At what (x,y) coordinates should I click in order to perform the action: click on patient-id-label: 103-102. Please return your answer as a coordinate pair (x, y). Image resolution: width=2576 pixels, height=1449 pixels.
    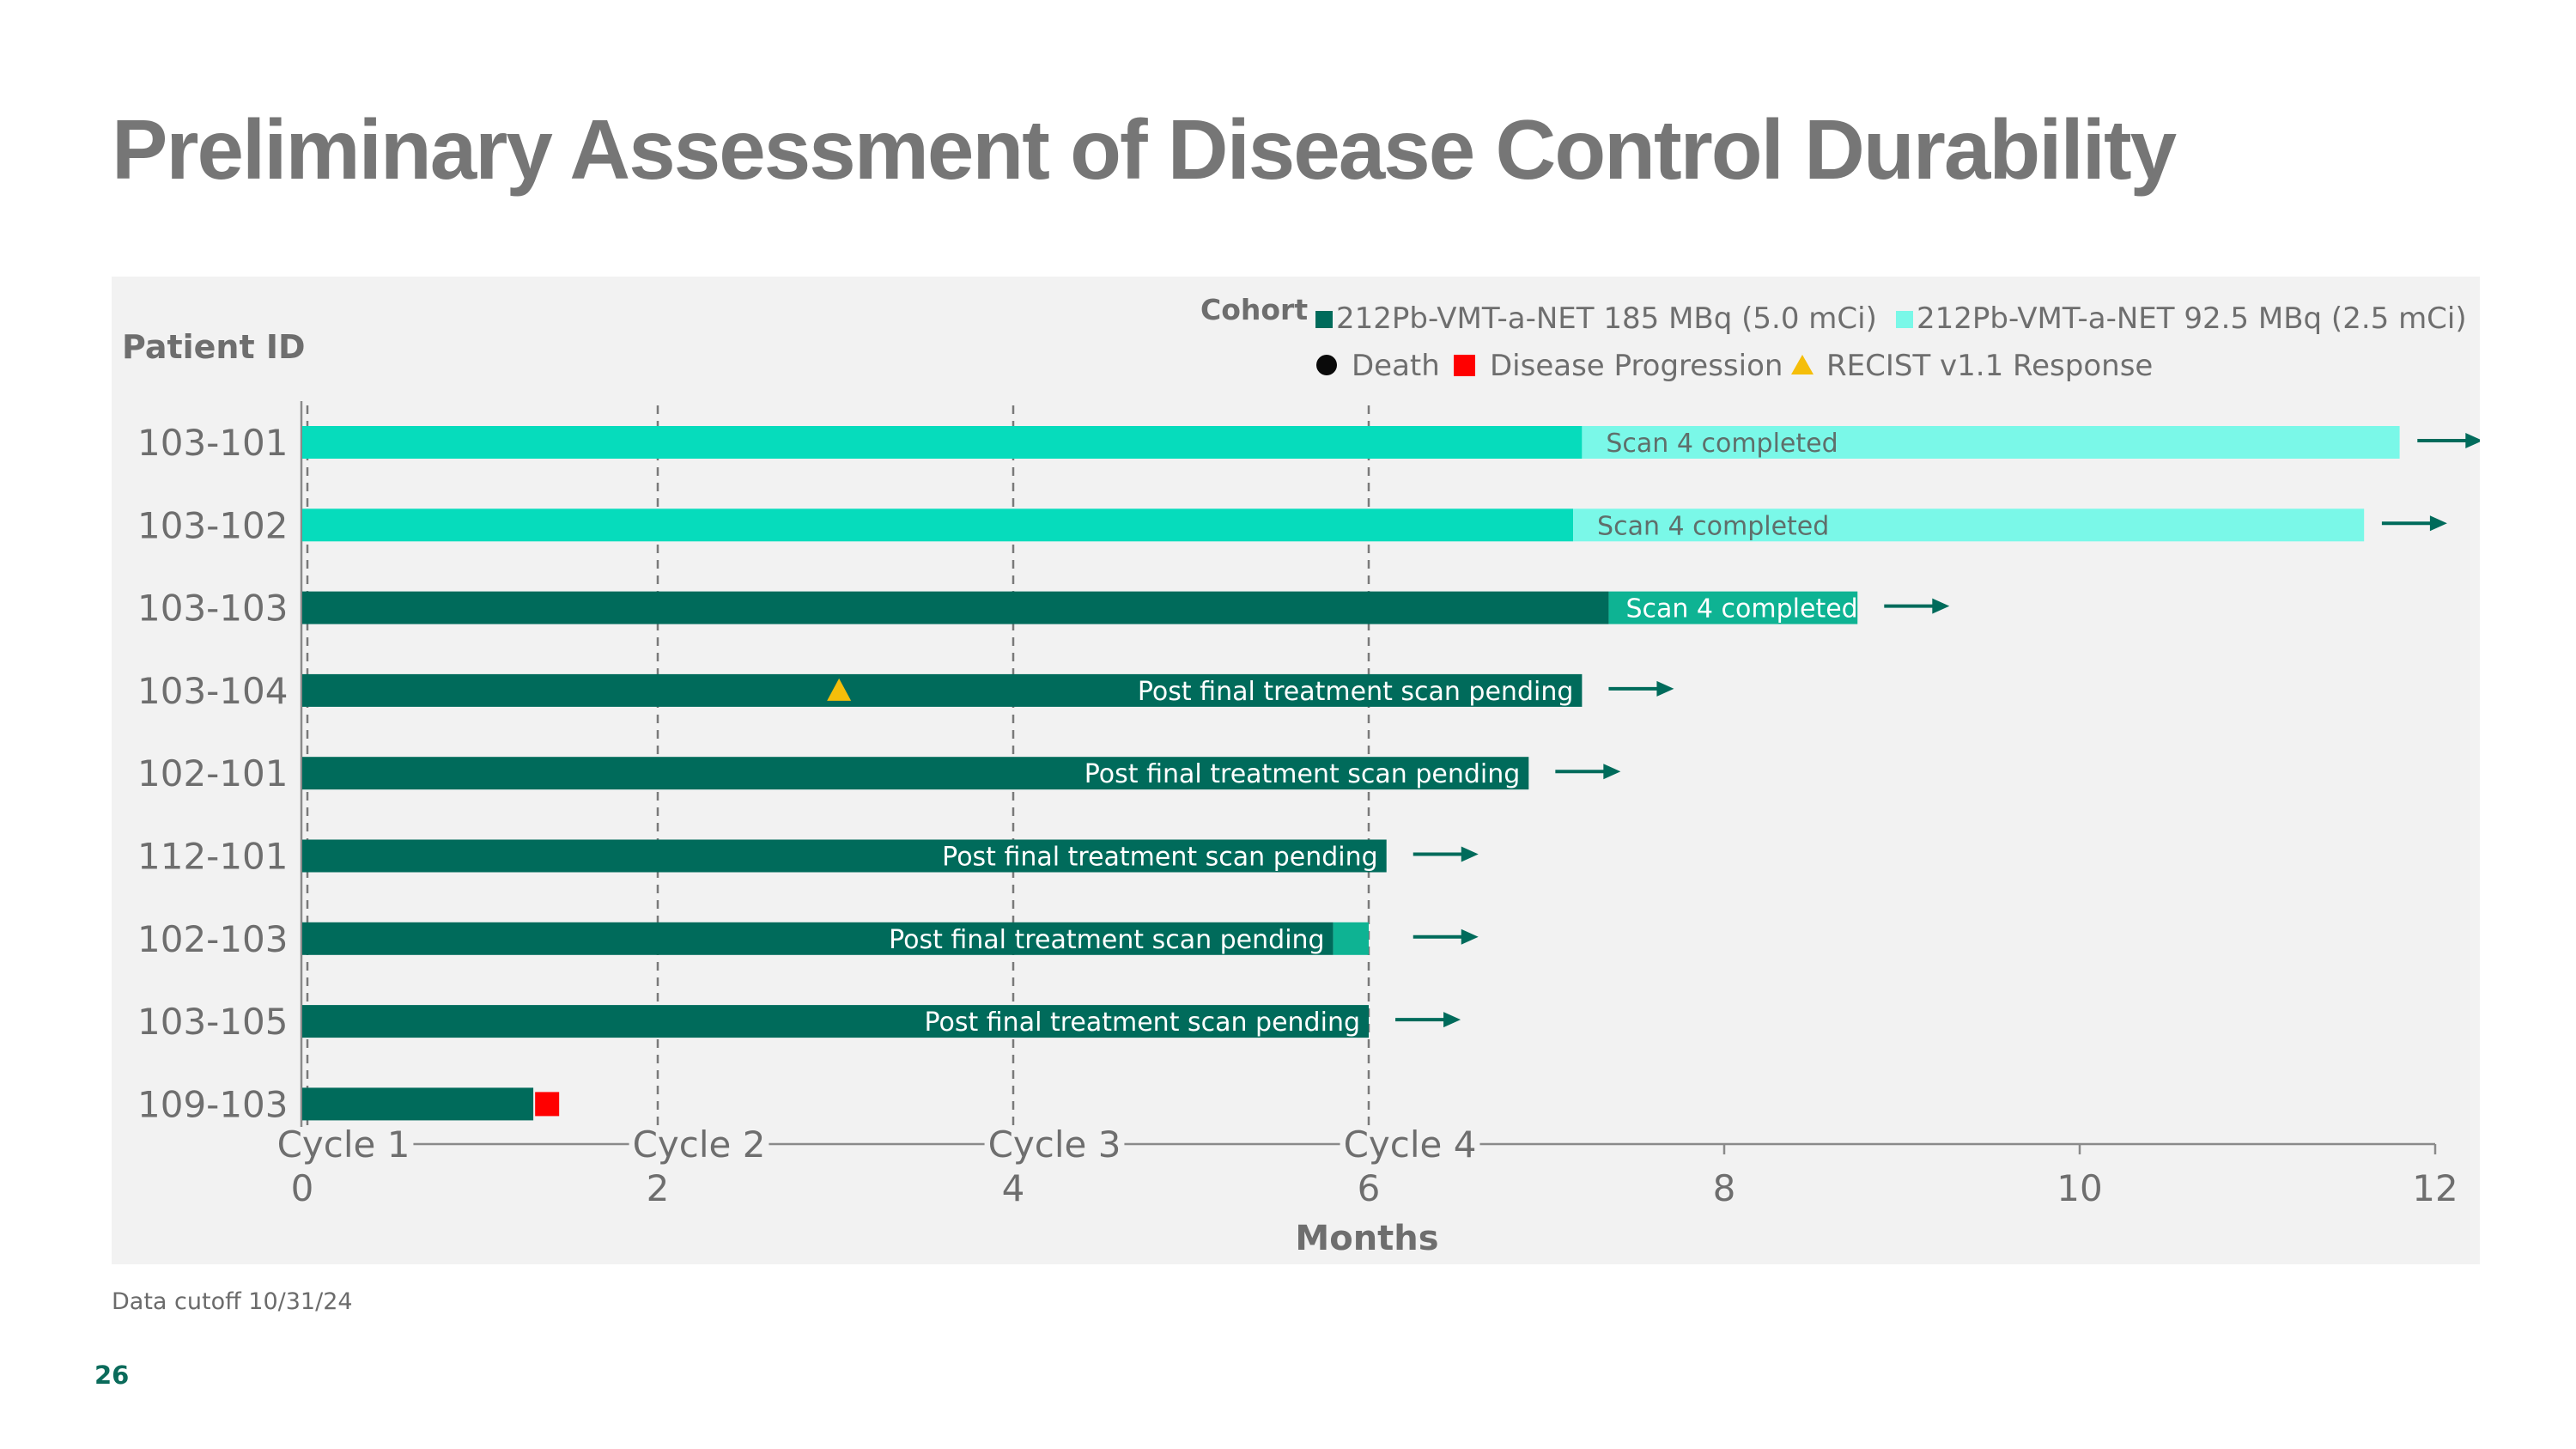
    Looking at the image, I should click on (213, 525).